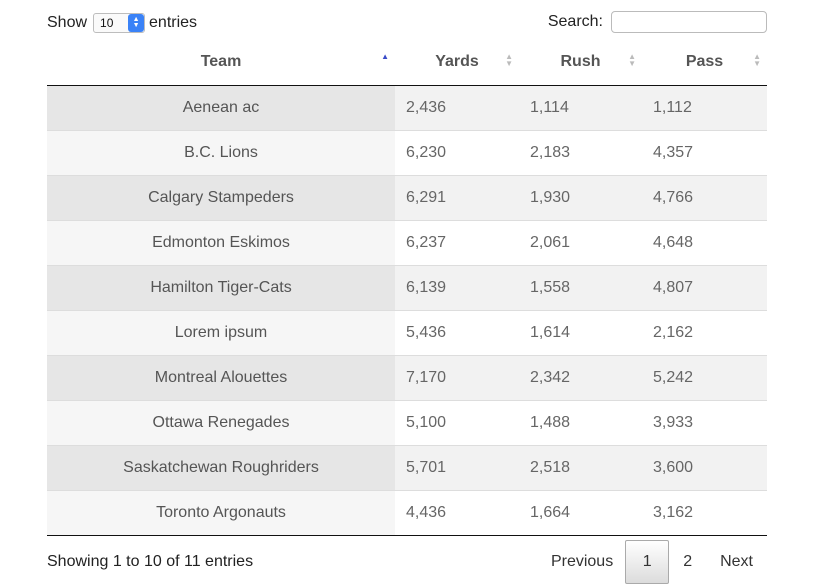  I want to click on table-header-row: Team ▲ Yards ▲ ▼ Rush ▲ ▼ Pass ▲ ▼, so click(407, 62).